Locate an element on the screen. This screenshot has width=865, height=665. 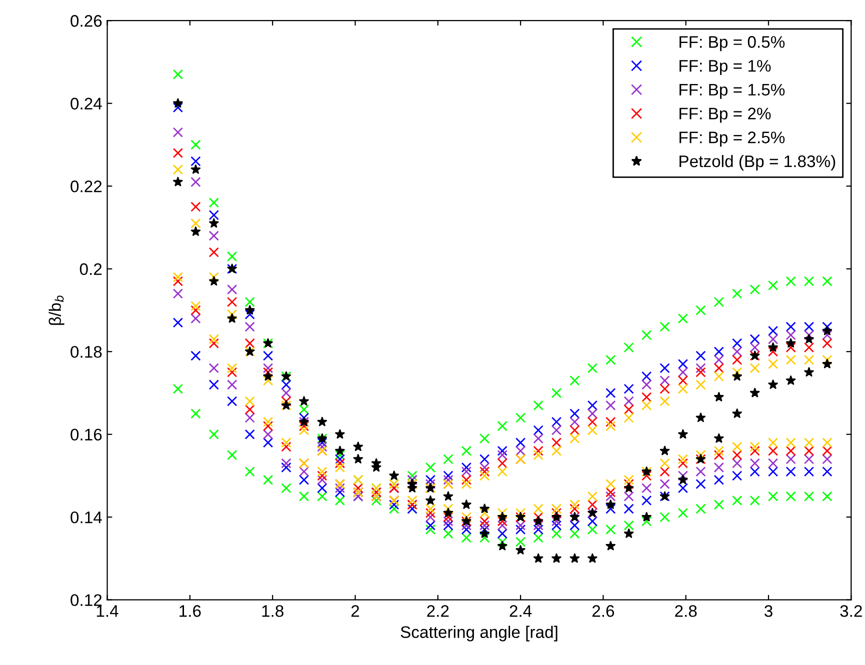
y-tick-label: 0.22 is located at coordinates (86, 186).